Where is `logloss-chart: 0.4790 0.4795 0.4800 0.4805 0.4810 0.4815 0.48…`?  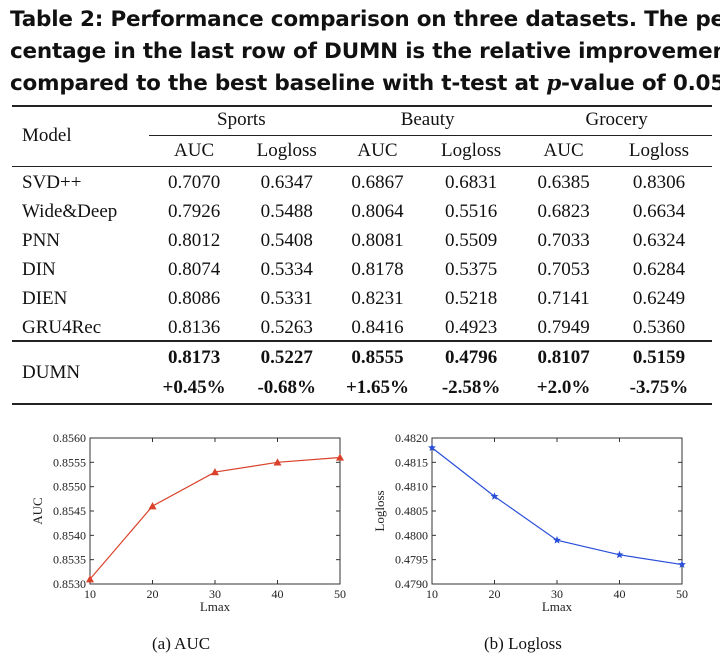 logloss-chart: 0.4790 0.4795 0.4800 0.4805 0.4810 0.4815 0.48… is located at coordinates (540, 518).